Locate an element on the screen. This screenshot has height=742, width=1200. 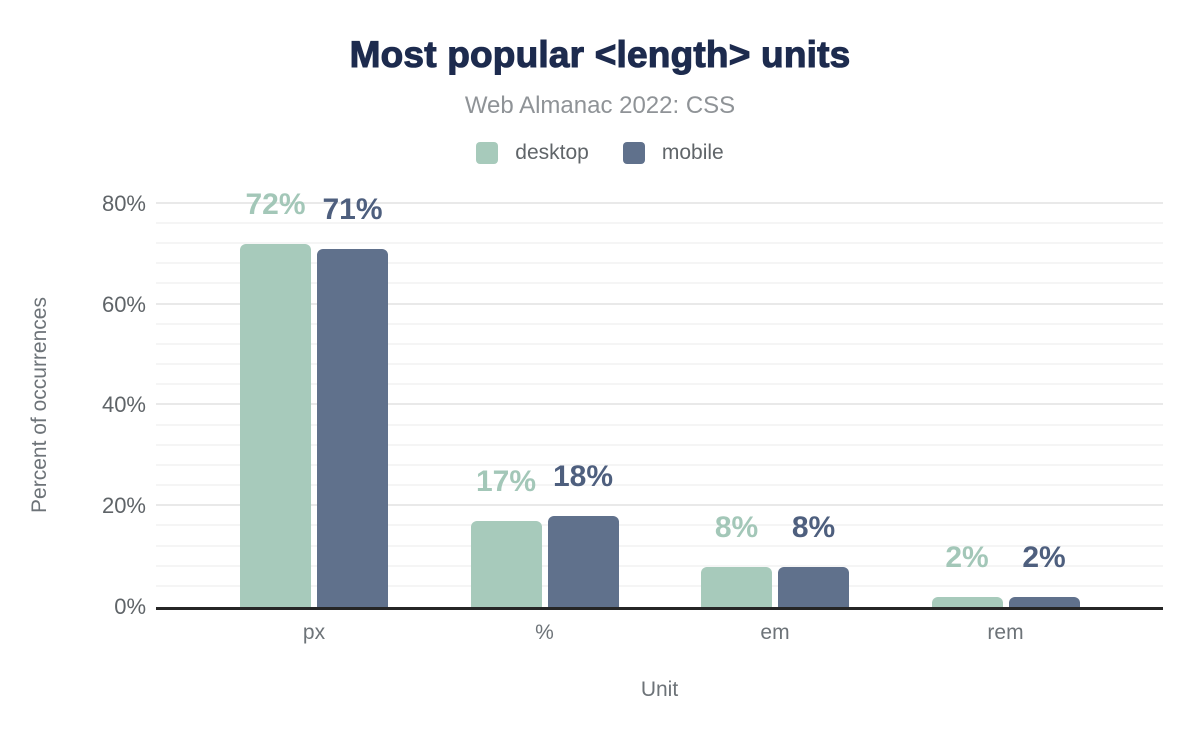
bar-mobile-em is located at coordinates (813, 586).